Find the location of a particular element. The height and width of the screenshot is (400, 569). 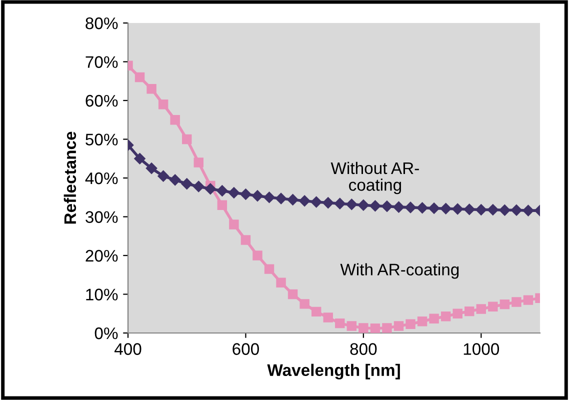

x-tick-label: 600 is located at coordinates (245, 349).